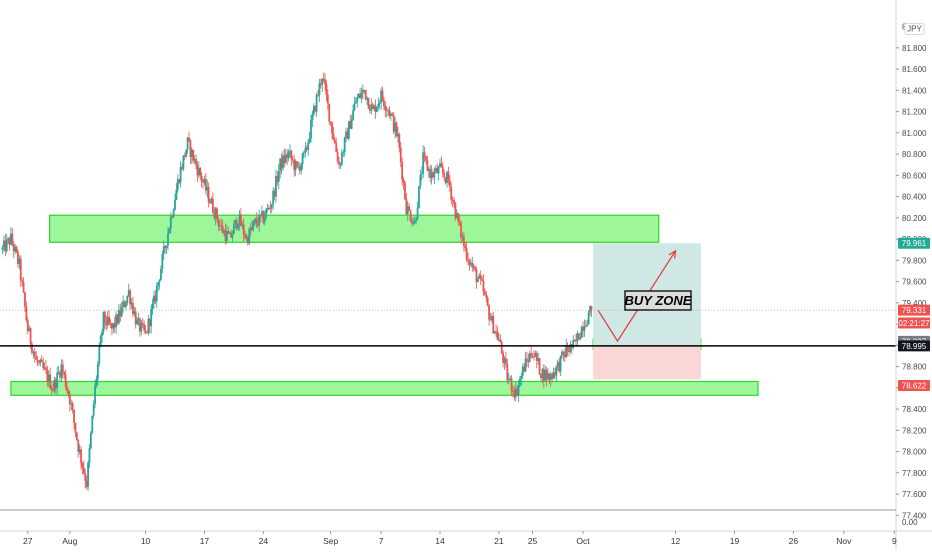 The width and height of the screenshot is (932, 555). Describe the element at coordinates (844, 541) in the screenshot. I see `x-tick-label: Nov` at that location.